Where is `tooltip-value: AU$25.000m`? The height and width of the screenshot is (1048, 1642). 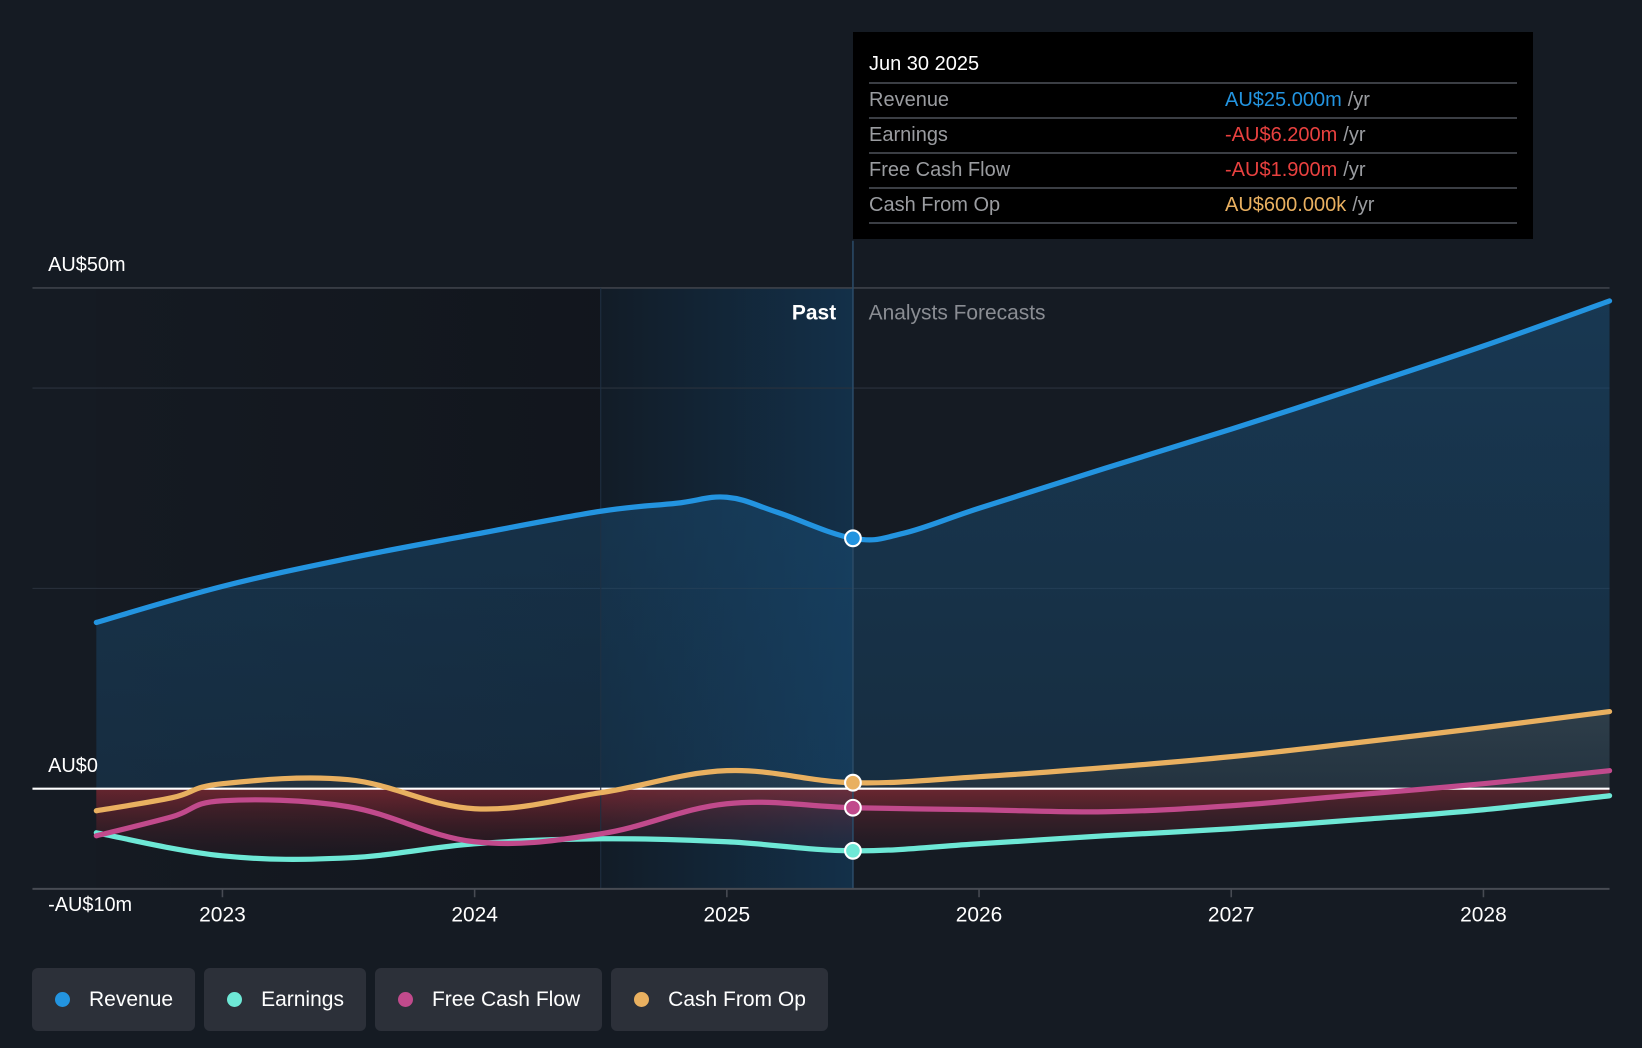 tooltip-value: AU$25.000m is located at coordinates (1283, 100).